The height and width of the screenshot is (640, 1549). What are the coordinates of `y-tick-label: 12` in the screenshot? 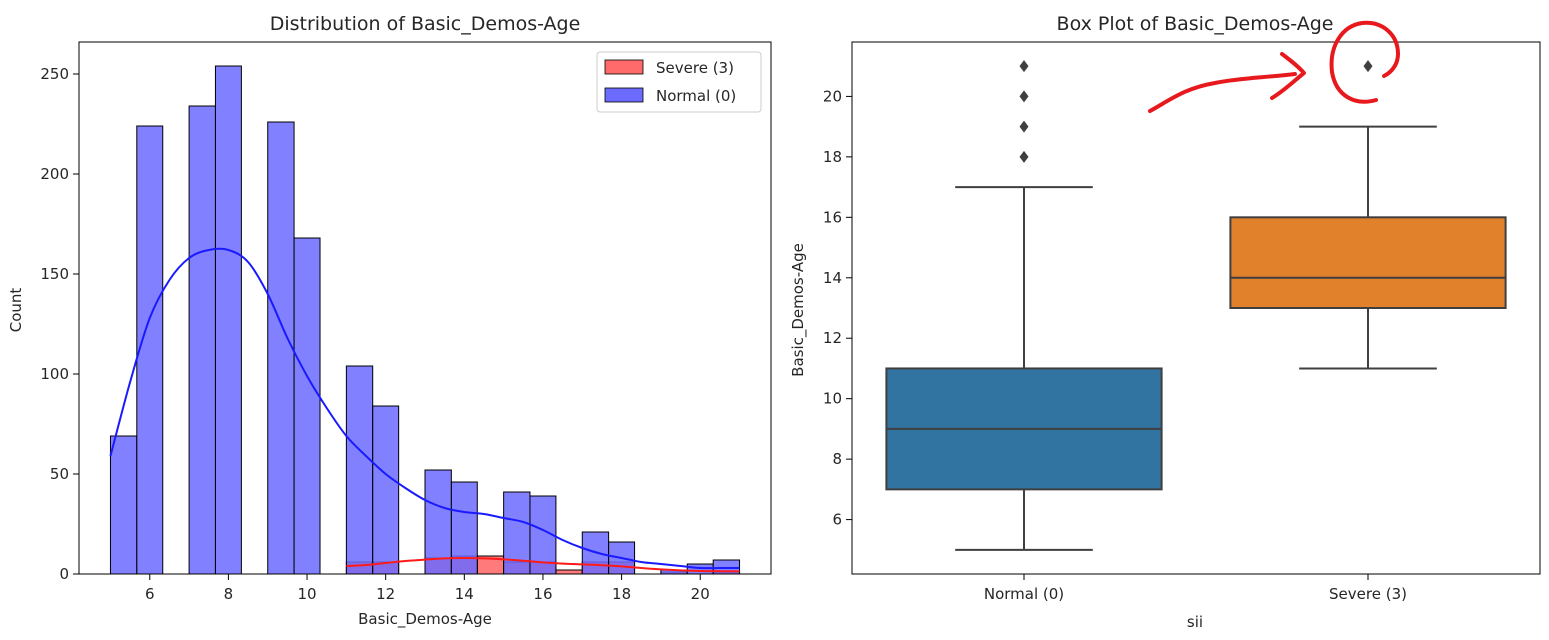 It's located at (832, 338).